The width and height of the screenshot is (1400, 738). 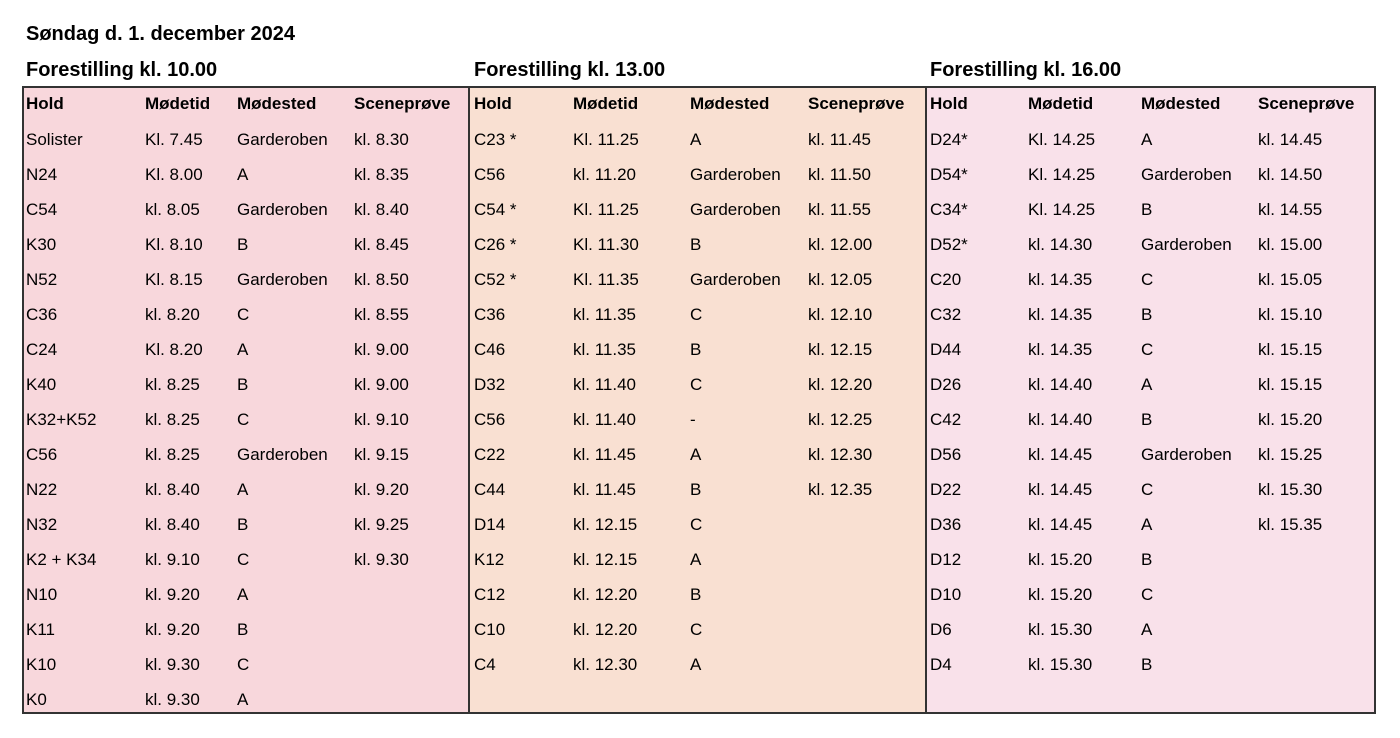 I want to click on table-cell: K40, so click(x=41, y=384).